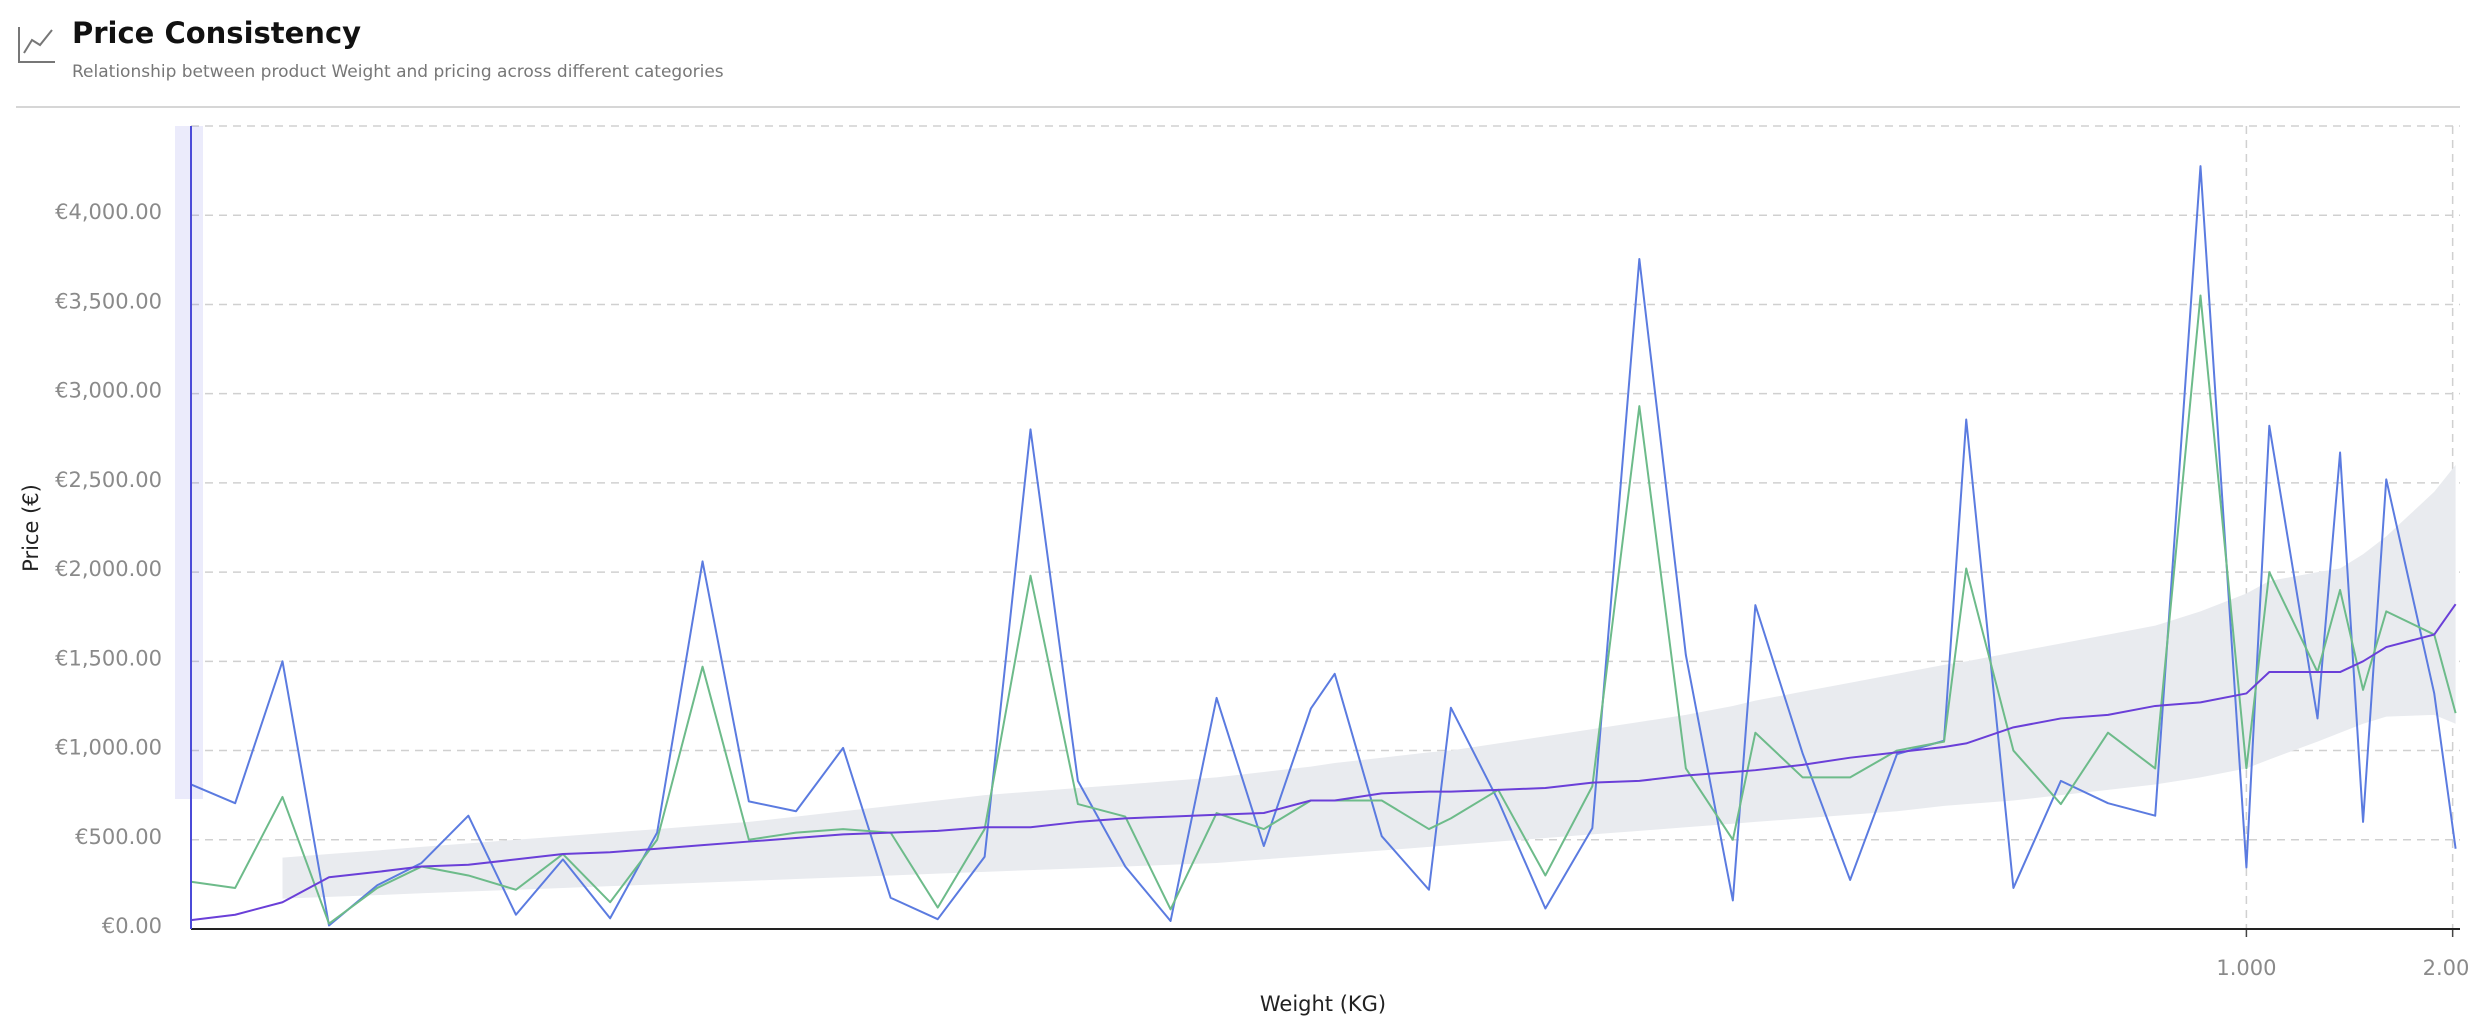  What do you see at coordinates (1323, 1004) in the screenshot?
I see `x-axis-label: Weight (KG)` at bounding box center [1323, 1004].